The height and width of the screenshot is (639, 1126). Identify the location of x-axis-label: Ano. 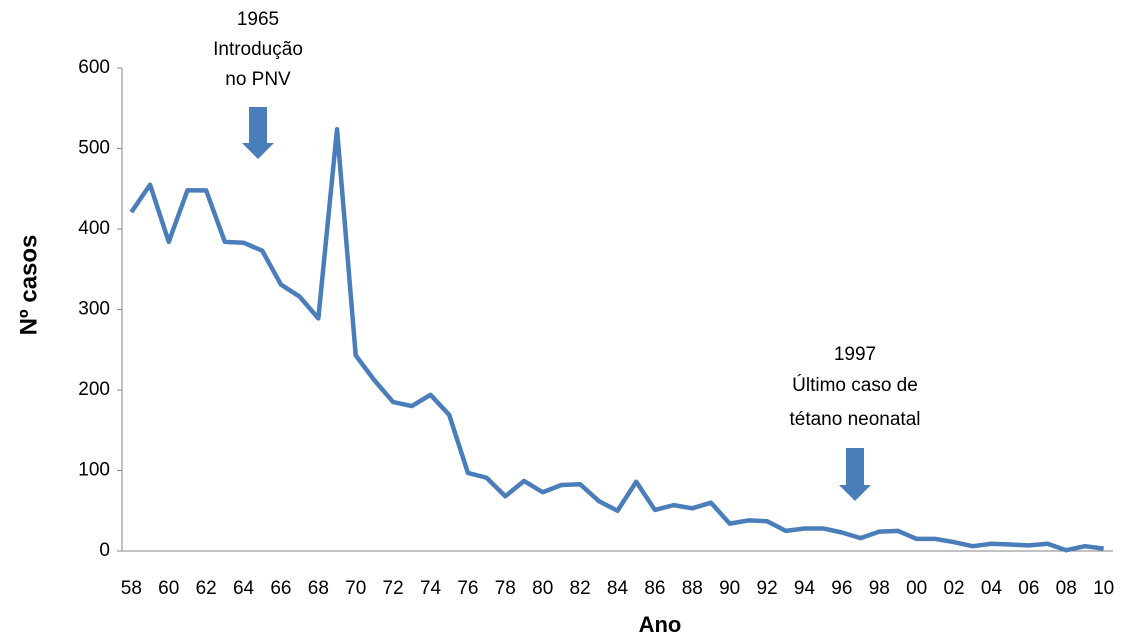
(660, 624).